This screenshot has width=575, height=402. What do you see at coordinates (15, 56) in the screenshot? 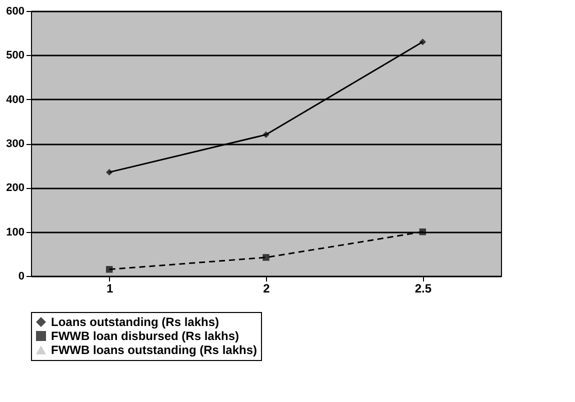
I see `y-tick-label: 500` at bounding box center [15, 56].